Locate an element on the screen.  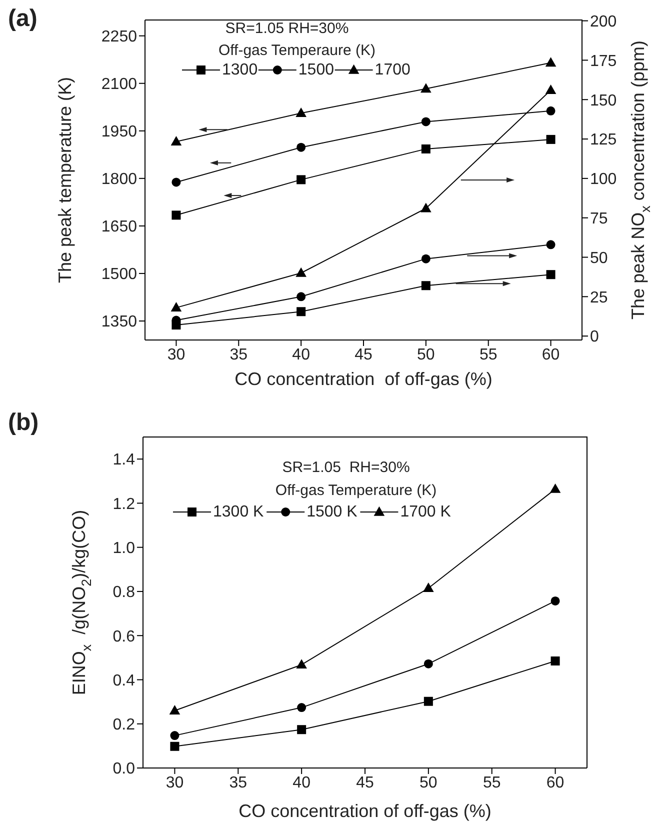
y2-tick-label: 50 is located at coordinates (599, 258).